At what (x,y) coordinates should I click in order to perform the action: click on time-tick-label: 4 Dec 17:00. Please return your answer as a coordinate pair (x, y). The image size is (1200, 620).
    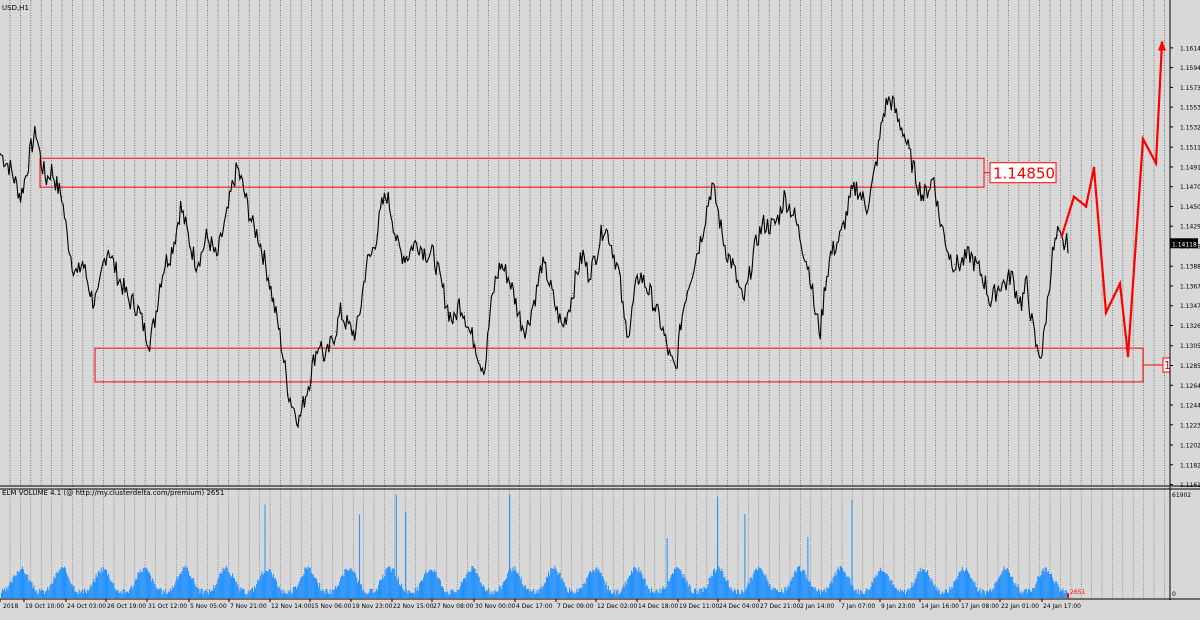
    Looking at the image, I should click on (534, 606).